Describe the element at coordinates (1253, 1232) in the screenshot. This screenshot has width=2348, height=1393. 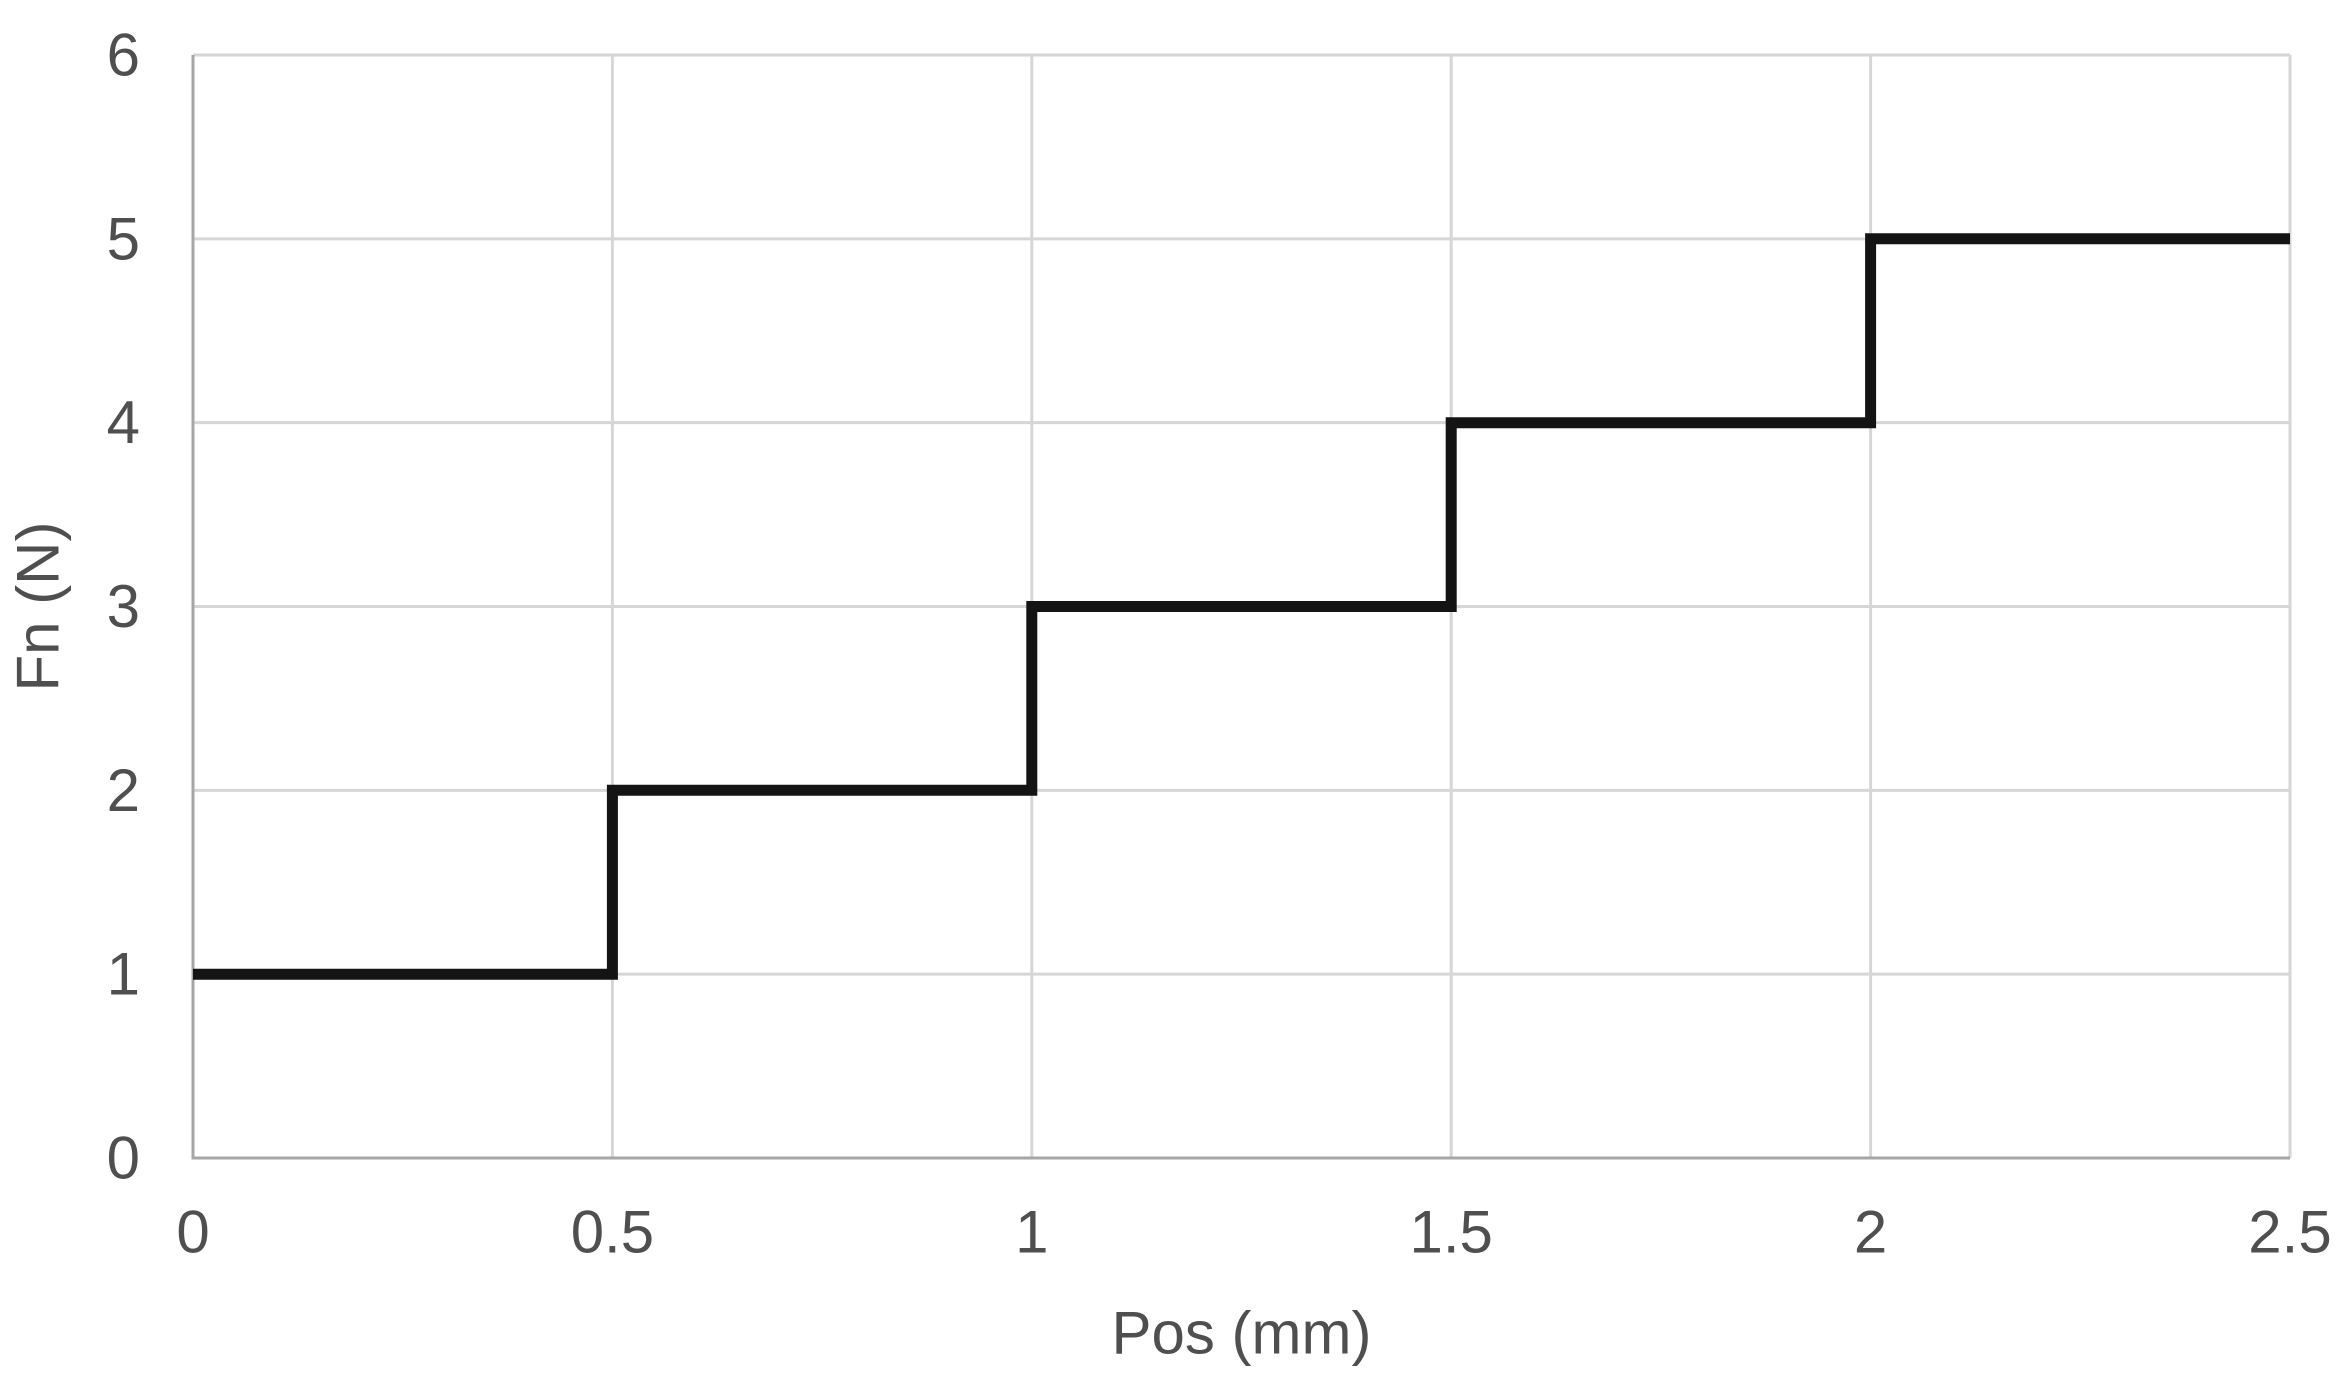
I see `x-axis-tick-labels: 0 0.5 1 1.5 2 2.5` at that location.